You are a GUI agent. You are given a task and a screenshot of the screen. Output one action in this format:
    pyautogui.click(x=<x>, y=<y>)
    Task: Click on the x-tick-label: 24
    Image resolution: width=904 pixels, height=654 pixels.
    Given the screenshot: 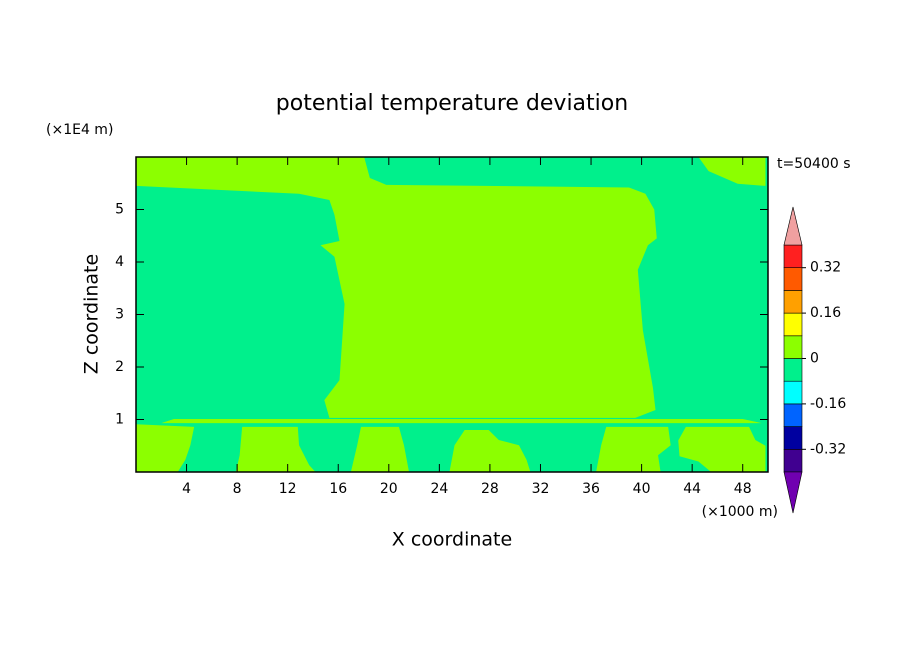 What is the action you would take?
    pyautogui.click(x=439, y=489)
    